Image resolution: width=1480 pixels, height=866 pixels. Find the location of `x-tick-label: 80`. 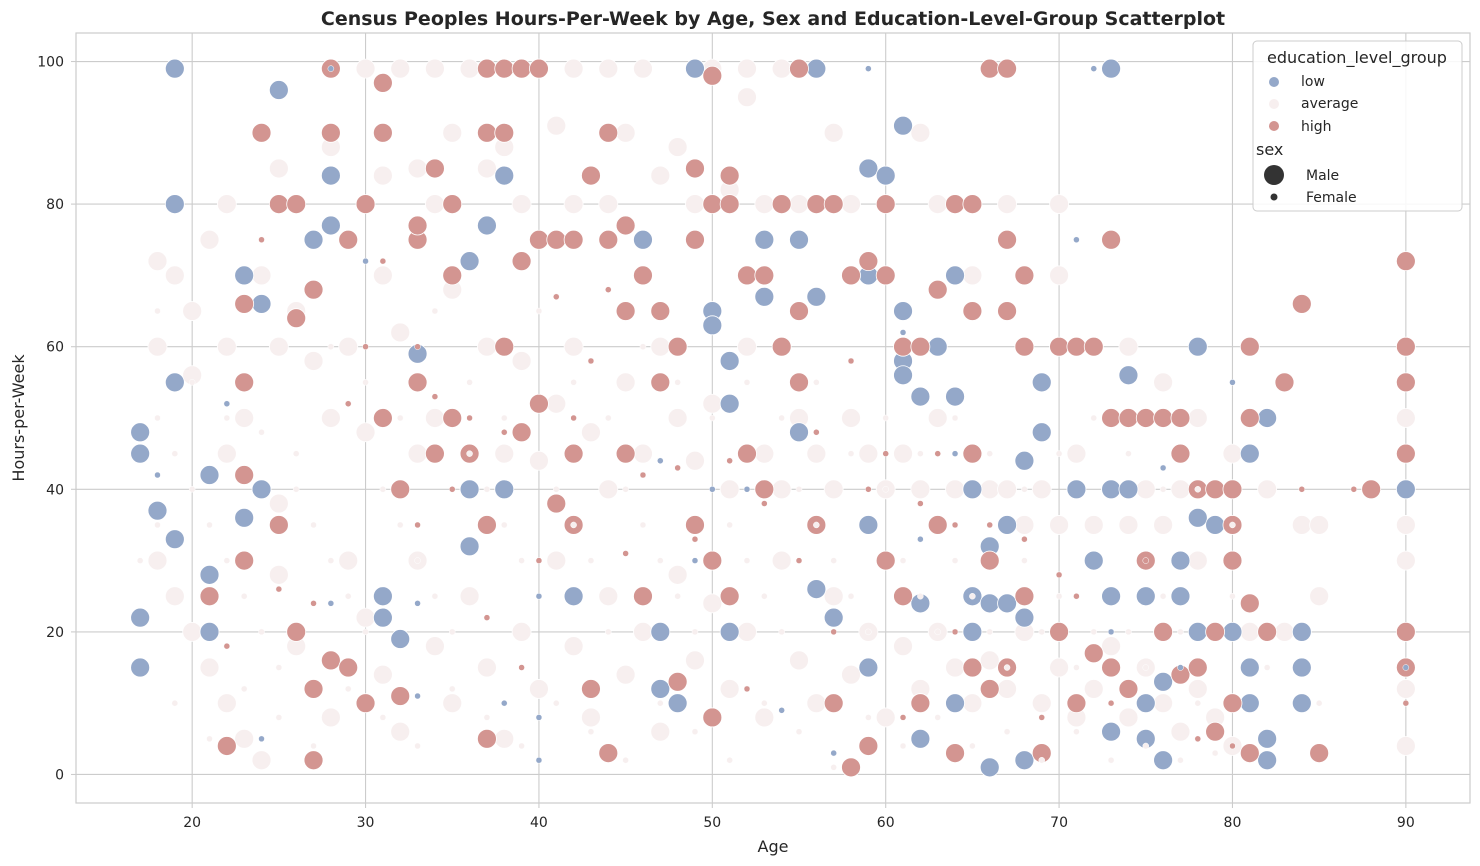

x-tick-label: 80 is located at coordinates (1233, 823).